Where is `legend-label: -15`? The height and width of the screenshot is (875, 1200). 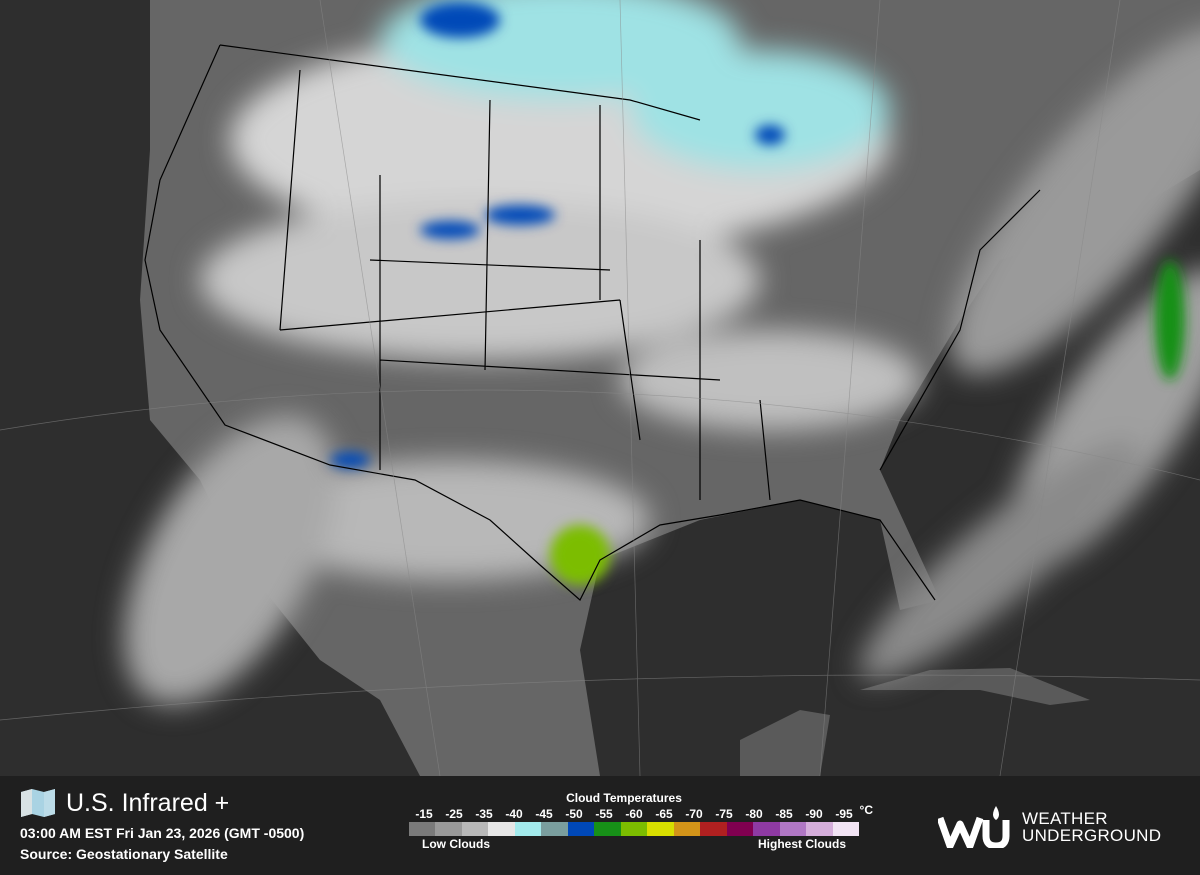
legend-label: -15 is located at coordinates (424, 814).